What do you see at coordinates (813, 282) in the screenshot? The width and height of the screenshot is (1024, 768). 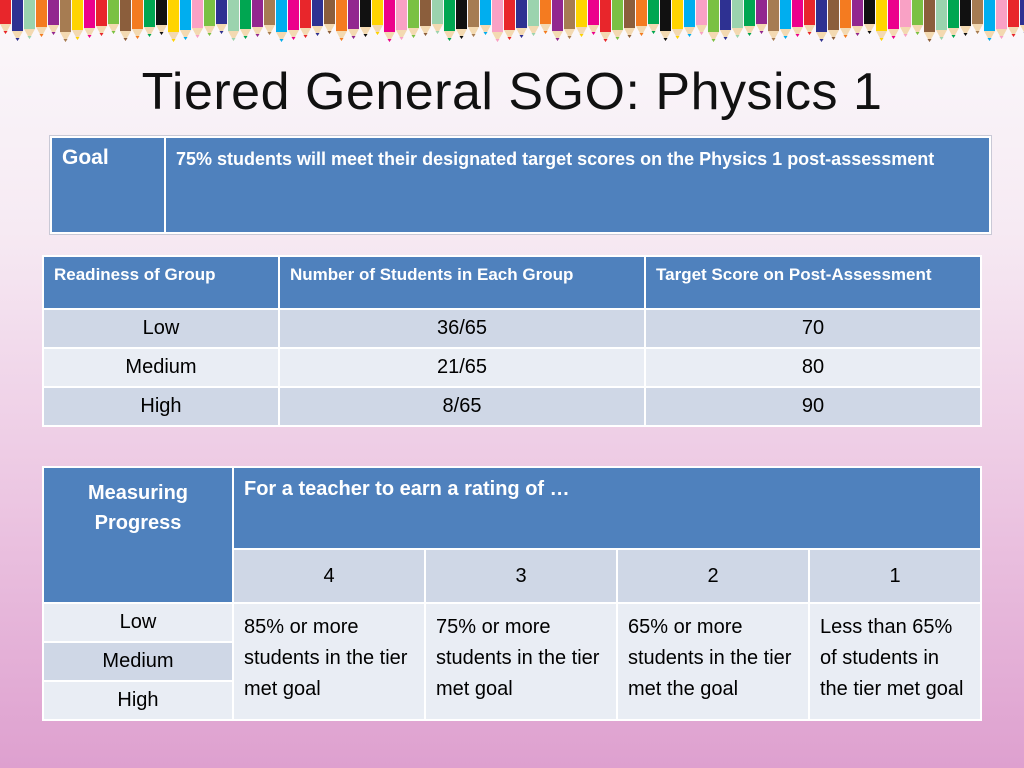 I see `col-target-header: Target Score on Post-Assessment` at bounding box center [813, 282].